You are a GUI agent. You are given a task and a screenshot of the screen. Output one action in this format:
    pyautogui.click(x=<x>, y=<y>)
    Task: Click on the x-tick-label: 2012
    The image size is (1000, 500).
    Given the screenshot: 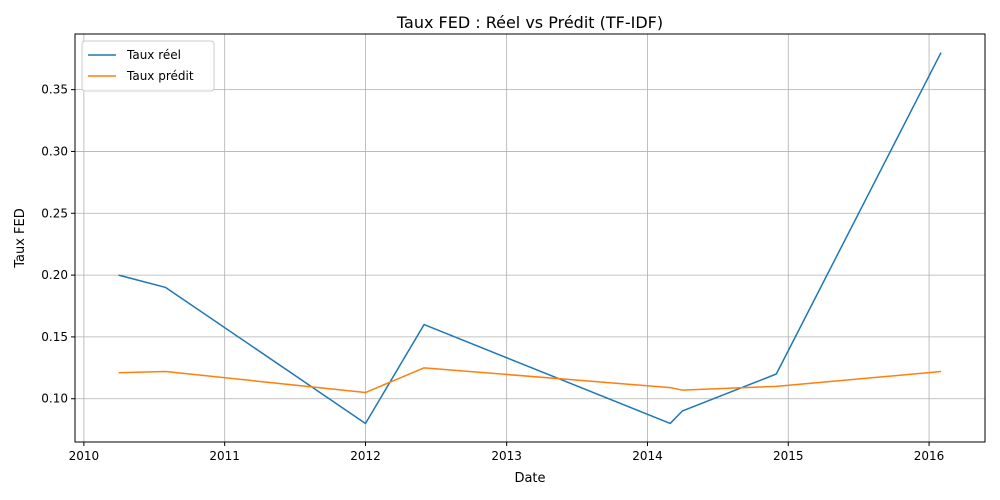 What is the action you would take?
    pyautogui.click(x=365, y=456)
    